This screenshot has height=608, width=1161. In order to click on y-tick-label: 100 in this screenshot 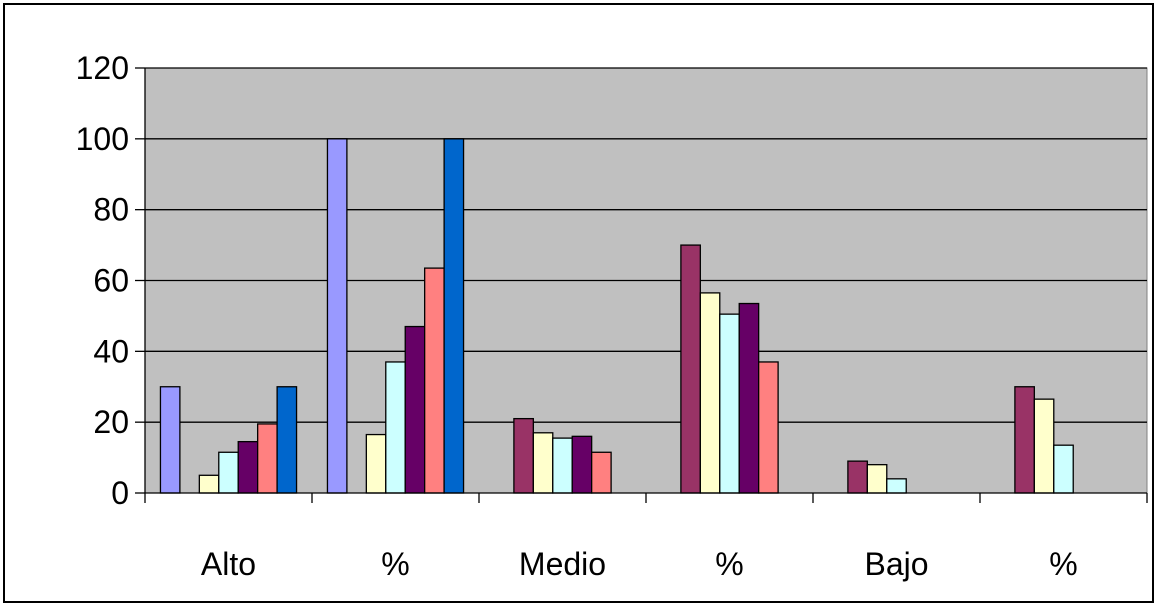, I will do `click(102, 139)`.